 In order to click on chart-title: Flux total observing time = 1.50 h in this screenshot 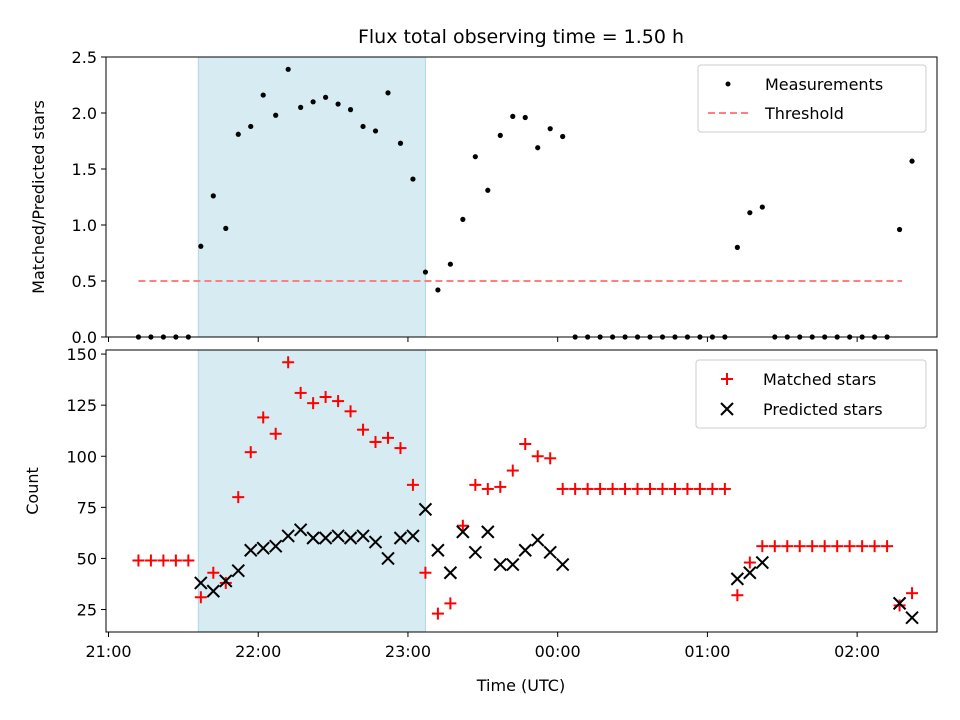, I will do `click(521, 37)`.